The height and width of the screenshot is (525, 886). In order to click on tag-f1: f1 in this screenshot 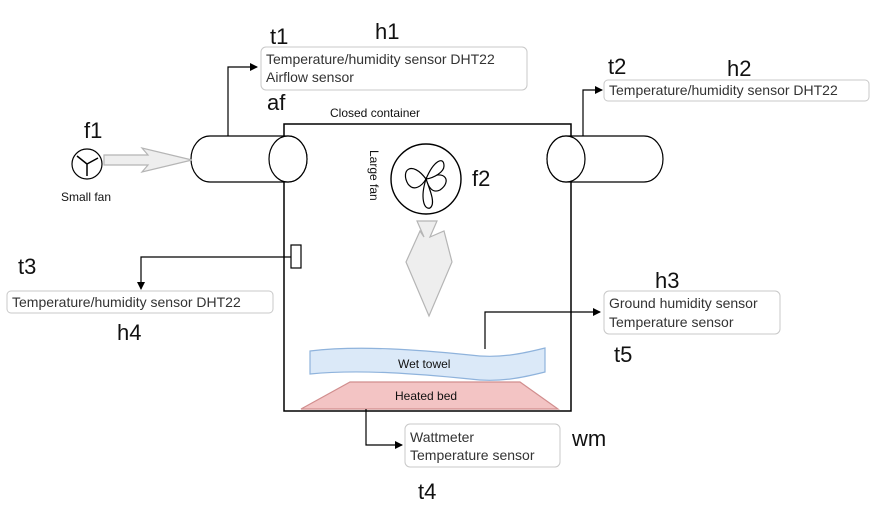, I will do `click(93, 130)`.